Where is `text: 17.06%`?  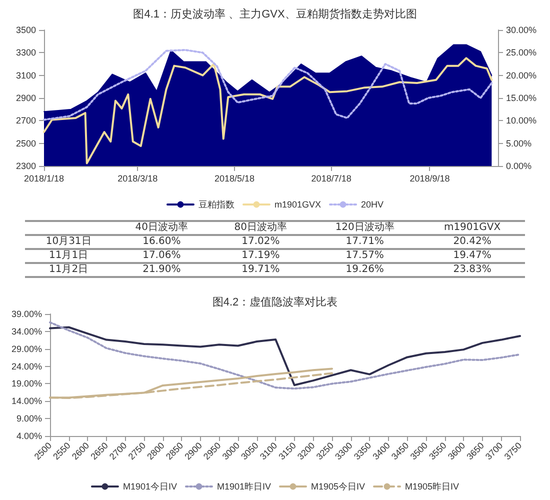
text: 17.06% is located at coordinates (161, 255).